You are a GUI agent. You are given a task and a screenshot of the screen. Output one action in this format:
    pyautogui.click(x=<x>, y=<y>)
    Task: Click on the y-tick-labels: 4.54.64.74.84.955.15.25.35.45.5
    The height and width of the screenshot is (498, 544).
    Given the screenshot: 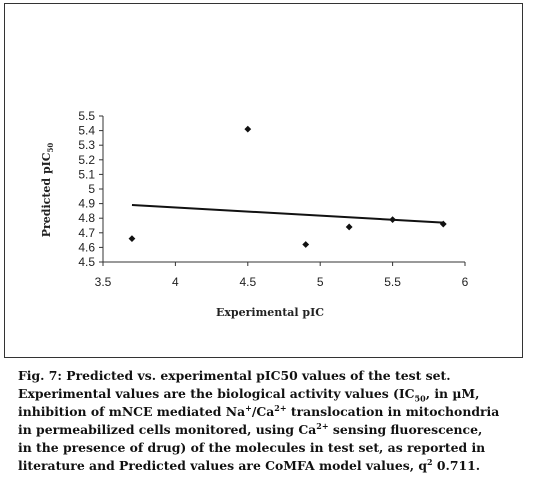 What is the action you would take?
    pyautogui.click(x=90, y=189)
    